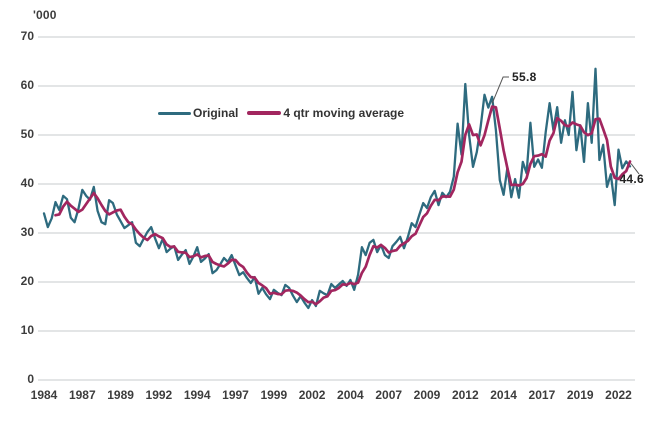 The height and width of the screenshot is (422, 646). I want to click on legend-label-moving-average: 4 qtr moving average, so click(344, 113).